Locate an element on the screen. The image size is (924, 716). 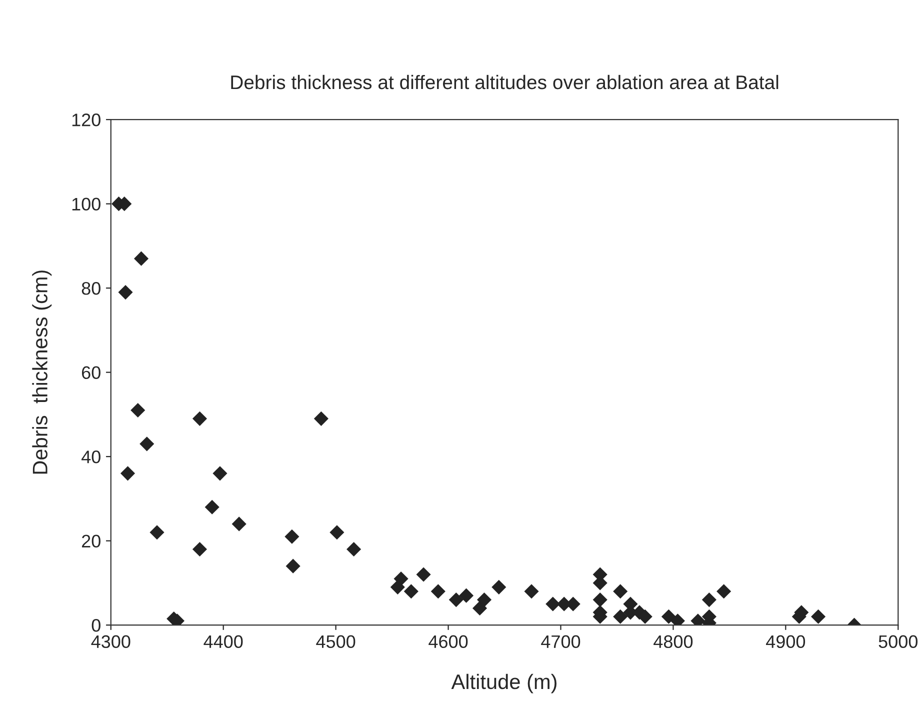
x-tick-label: 4900 is located at coordinates (786, 641).